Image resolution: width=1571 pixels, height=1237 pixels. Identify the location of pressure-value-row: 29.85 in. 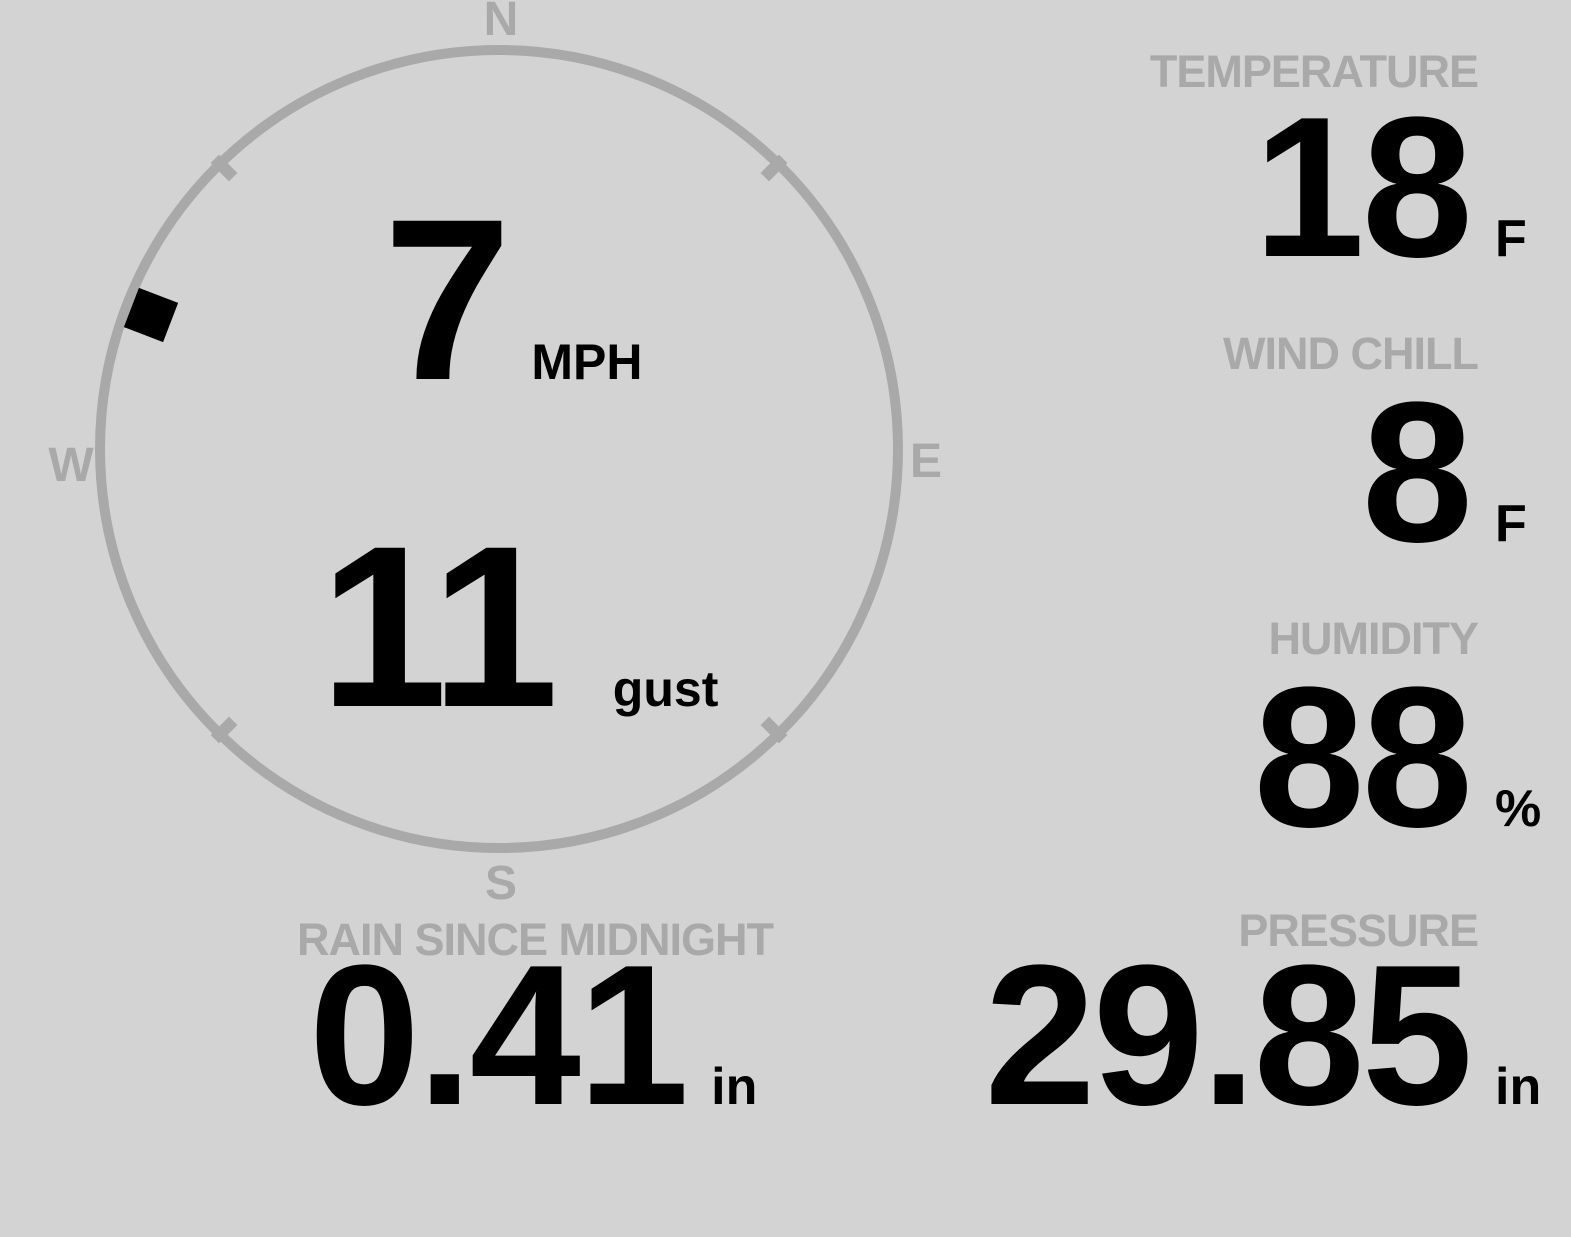
(1265, 1035).